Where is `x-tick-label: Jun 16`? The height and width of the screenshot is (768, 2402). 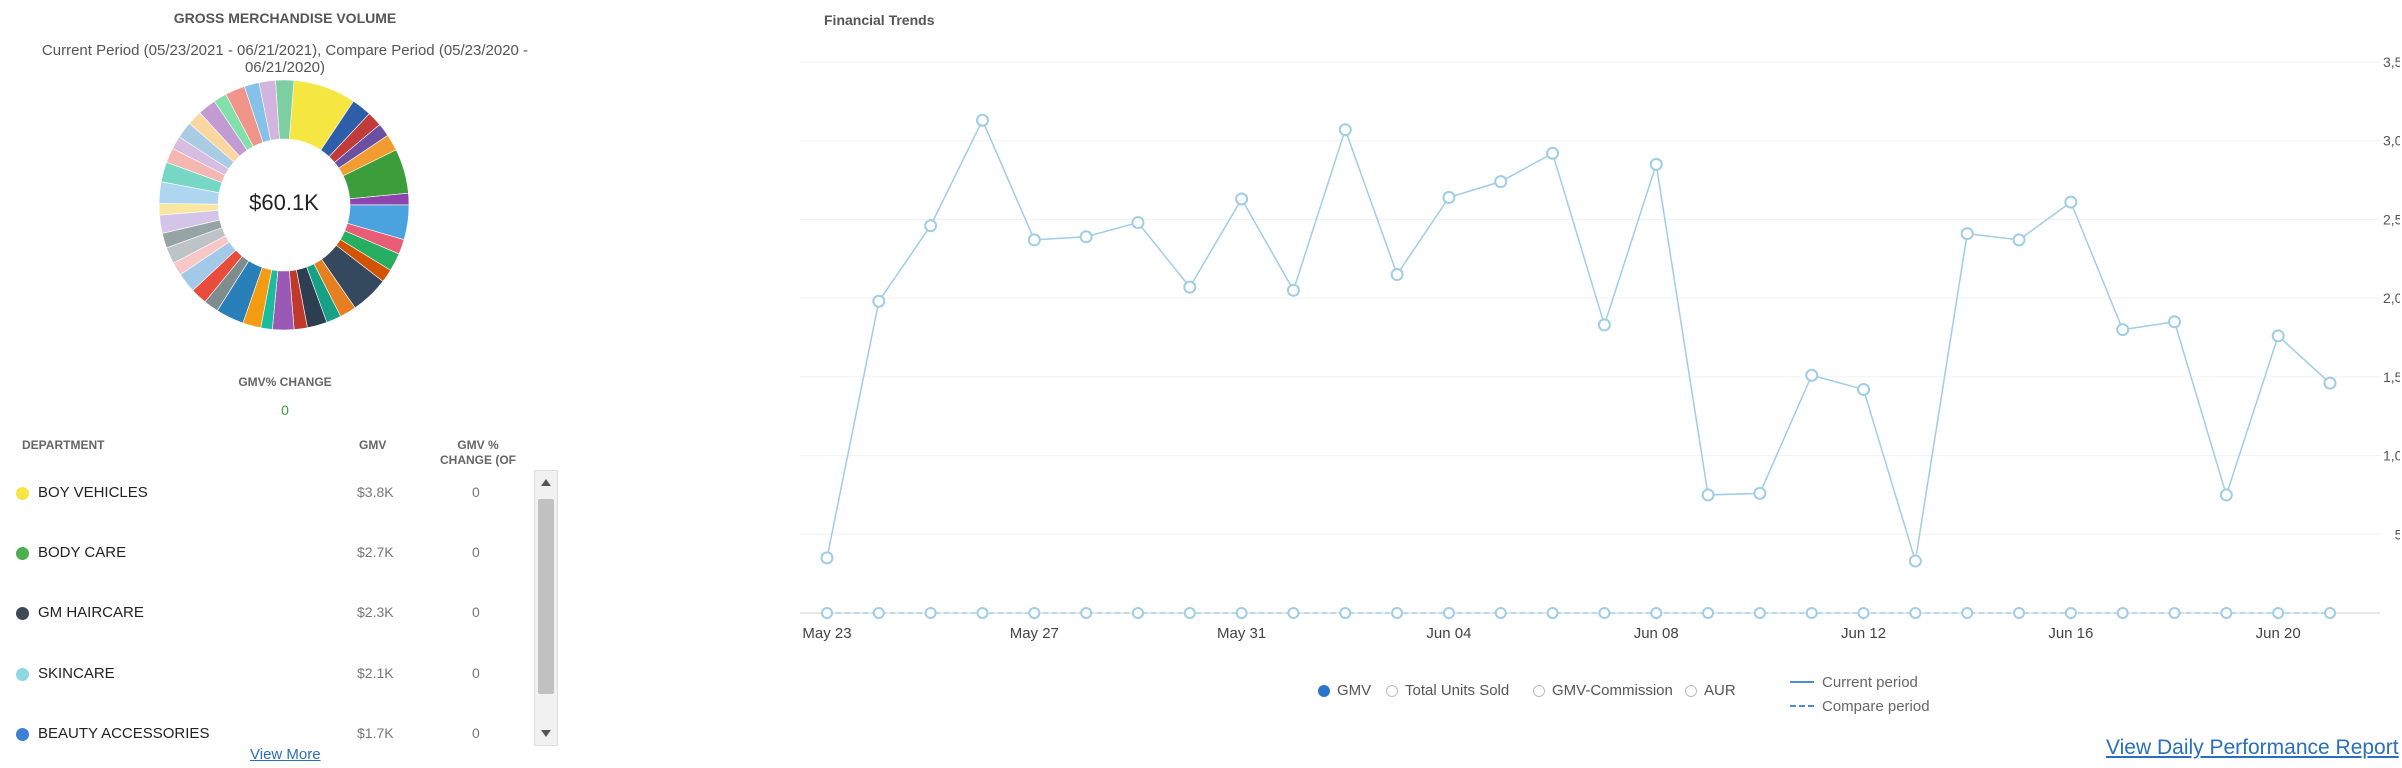
x-tick-label: Jun 16 is located at coordinates (2070, 633).